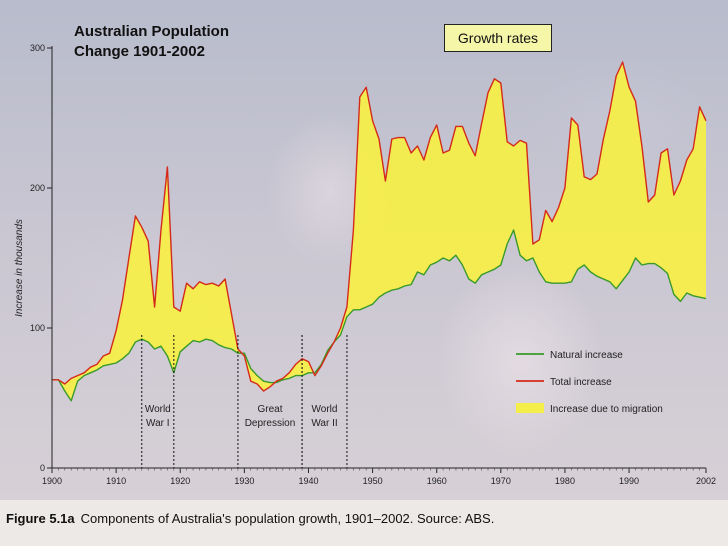 This screenshot has height=546, width=728. Describe the element at coordinates (116, 481) in the screenshot. I see `x-tick-label-1910: 1910` at that location.